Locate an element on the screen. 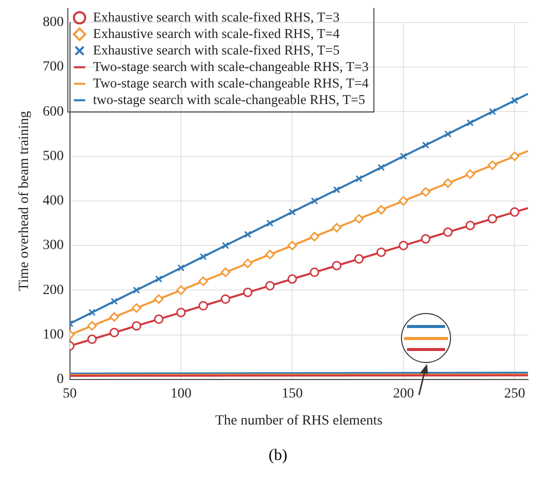 The image size is (557, 483). legend-label: two-stage search with scale-changeable RHS, T=5 is located at coordinates (229, 99).